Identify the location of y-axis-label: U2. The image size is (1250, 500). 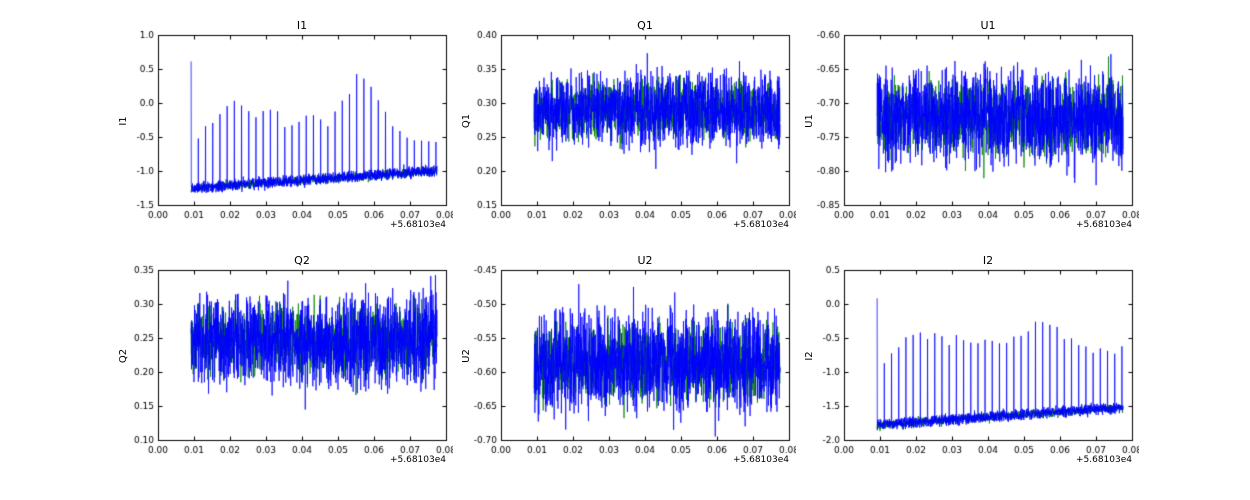
(466, 356).